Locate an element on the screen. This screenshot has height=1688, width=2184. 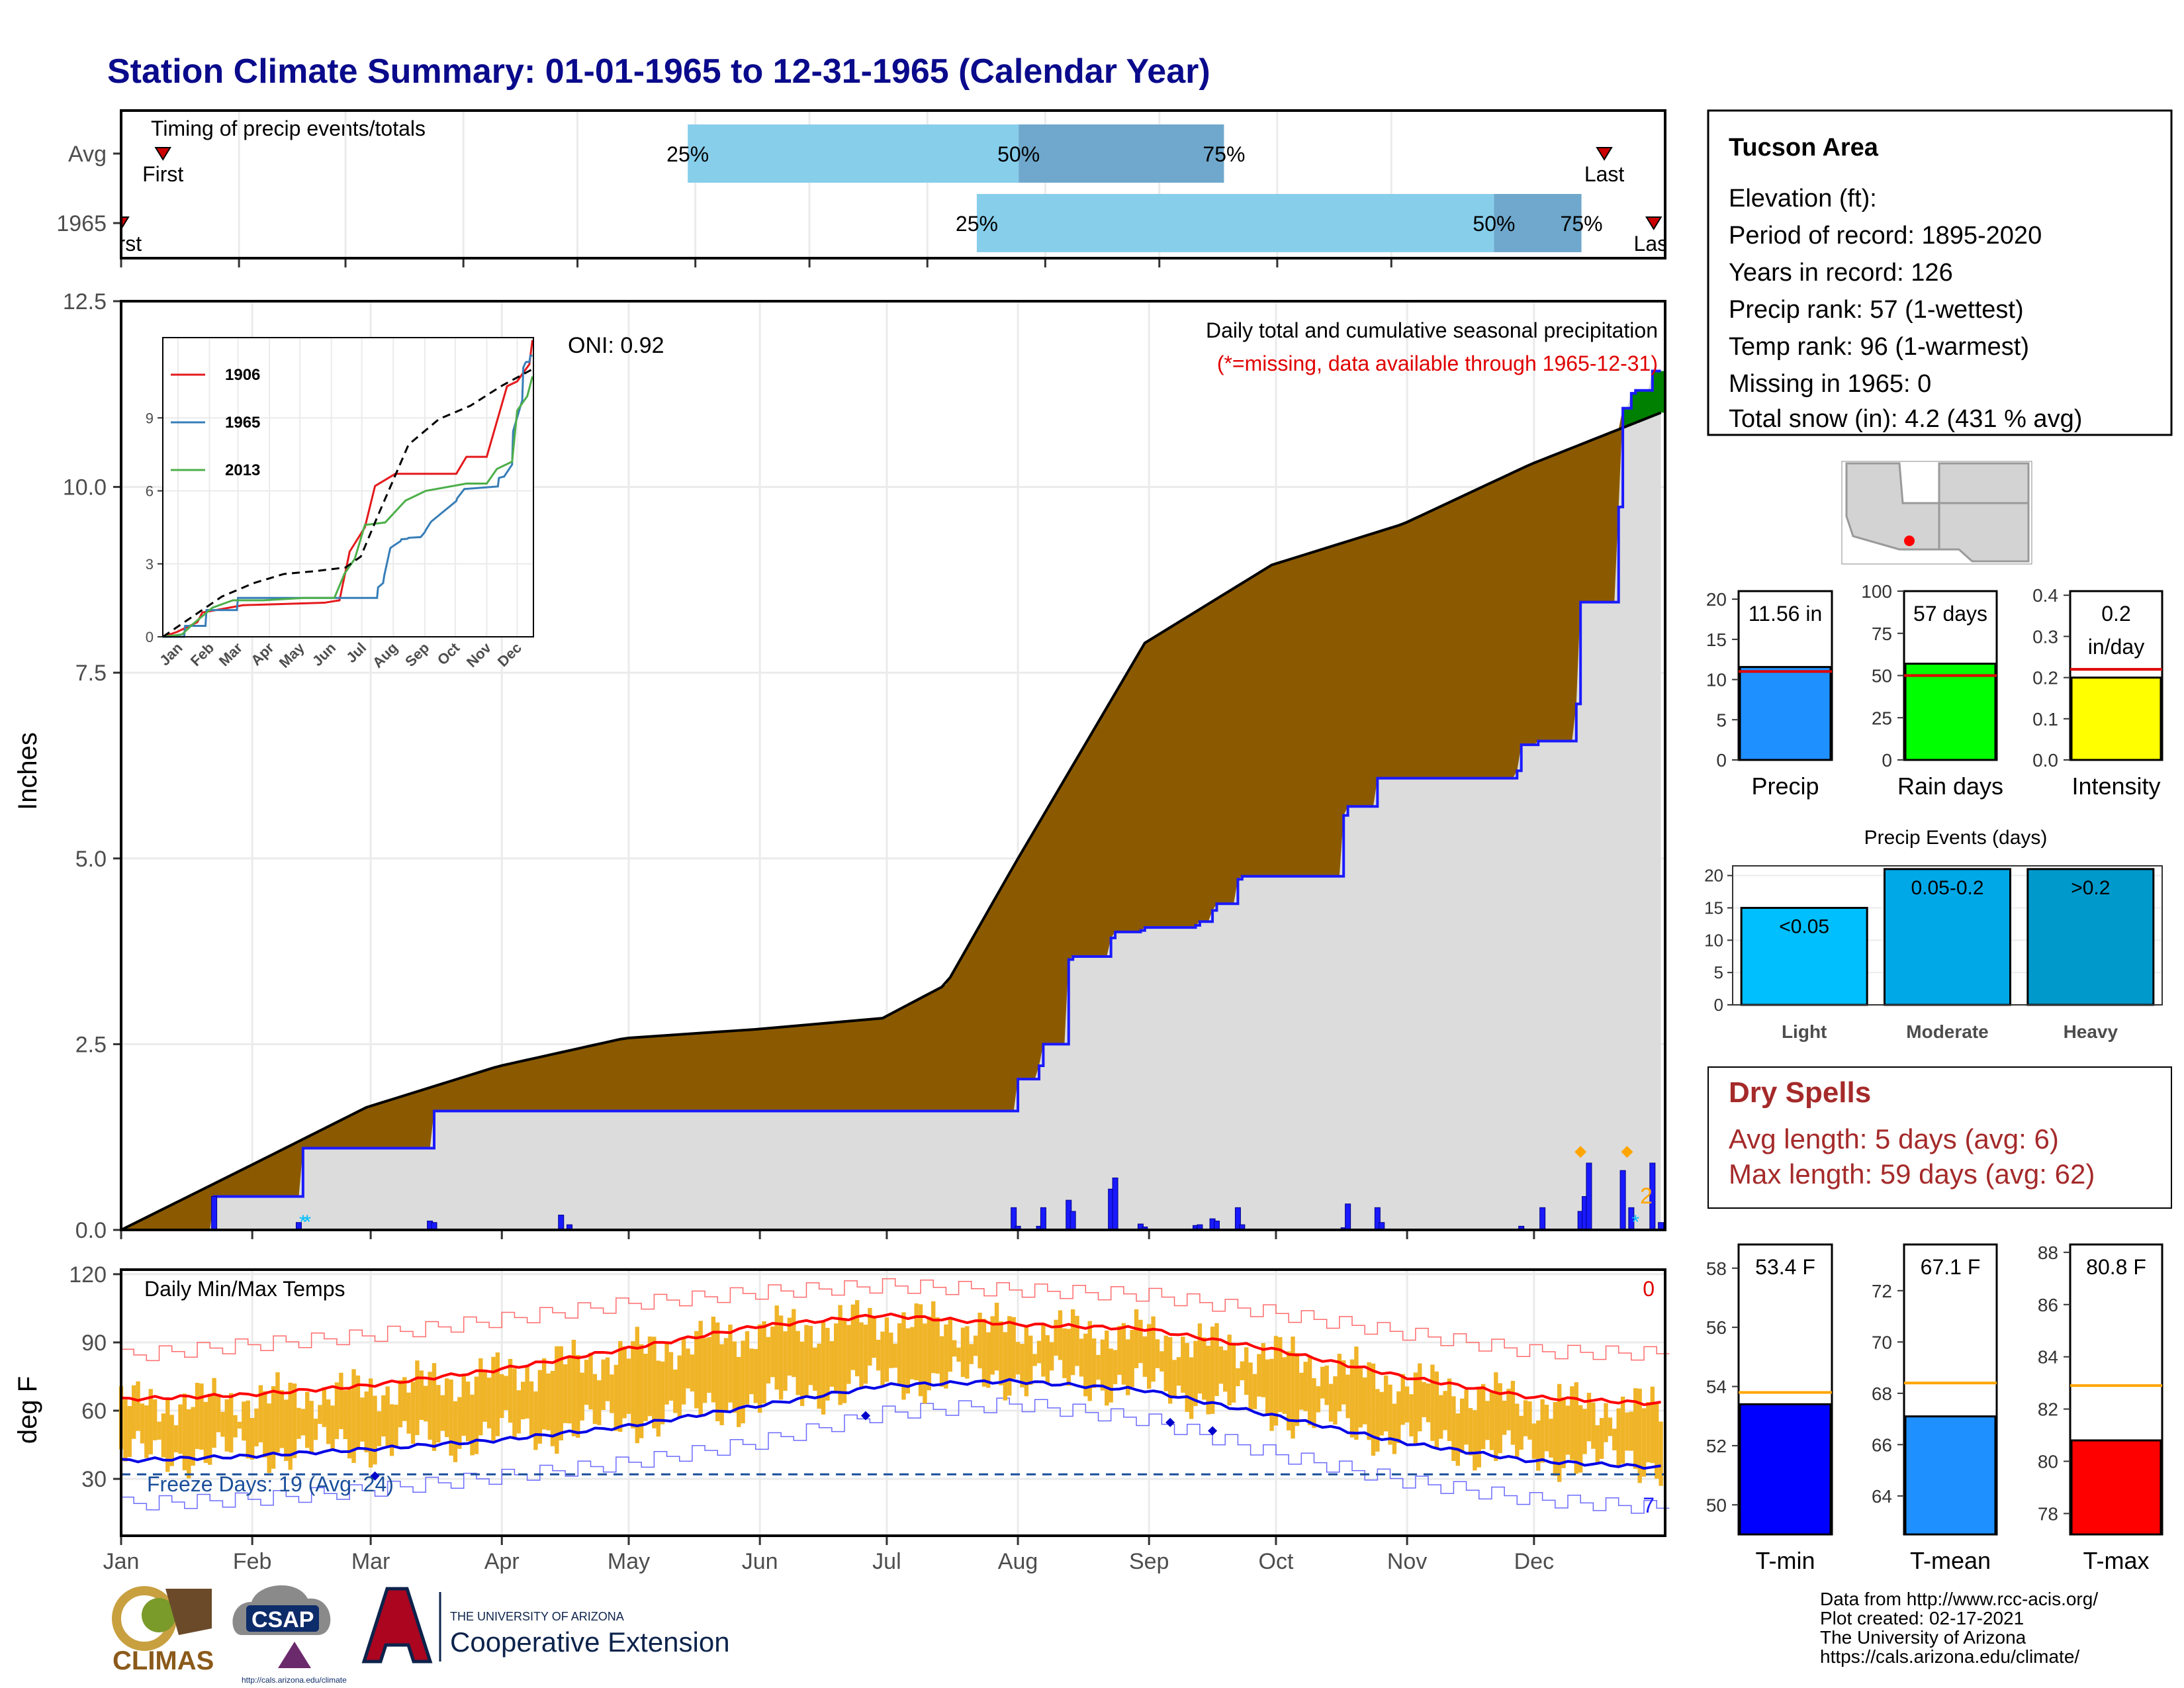
tmax-ytick-label: 80 is located at coordinates (2048, 1462).